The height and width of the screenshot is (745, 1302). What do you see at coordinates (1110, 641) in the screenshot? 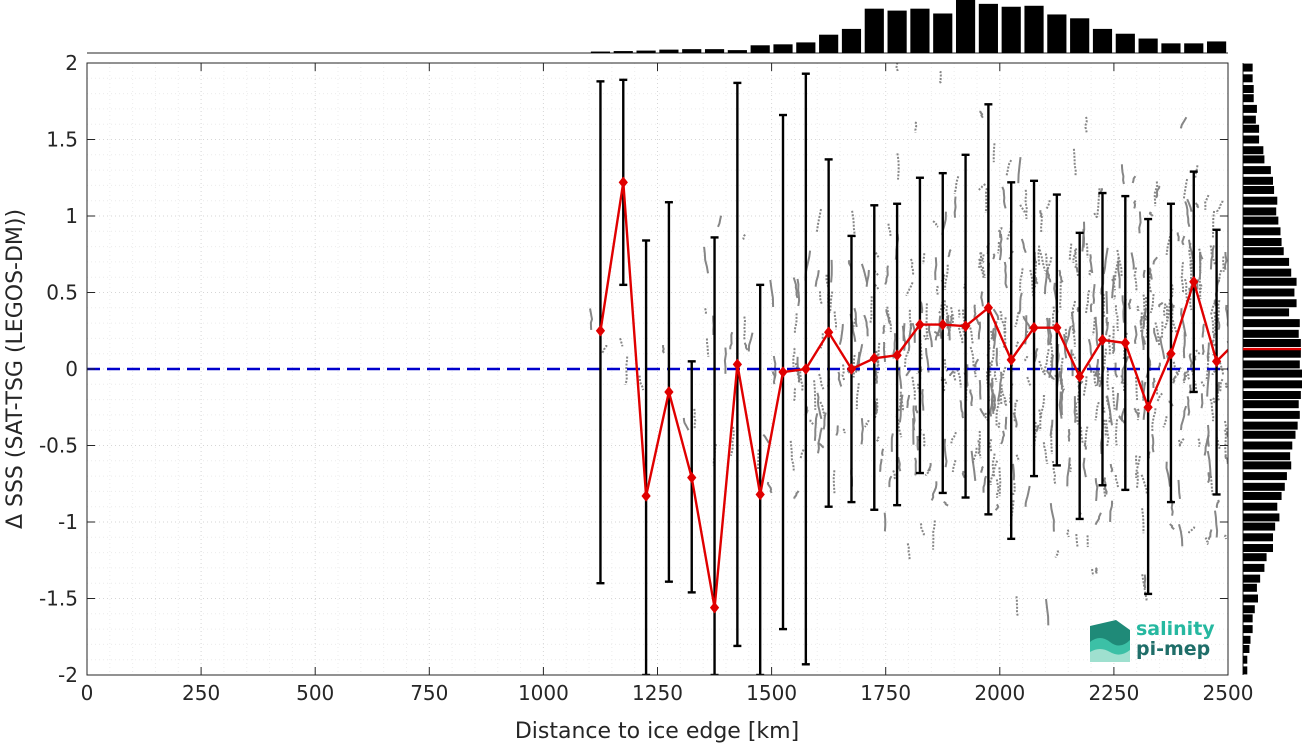
I see `wave-logo-icon` at bounding box center [1110, 641].